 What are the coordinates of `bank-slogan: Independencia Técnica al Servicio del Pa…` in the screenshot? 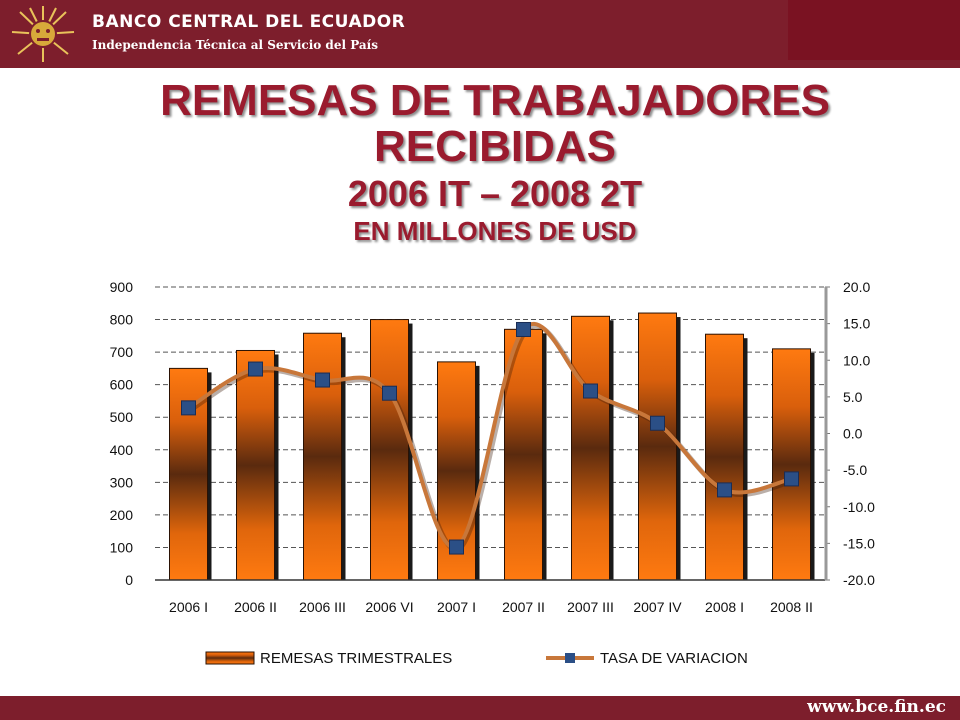 It's located at (235, 45).